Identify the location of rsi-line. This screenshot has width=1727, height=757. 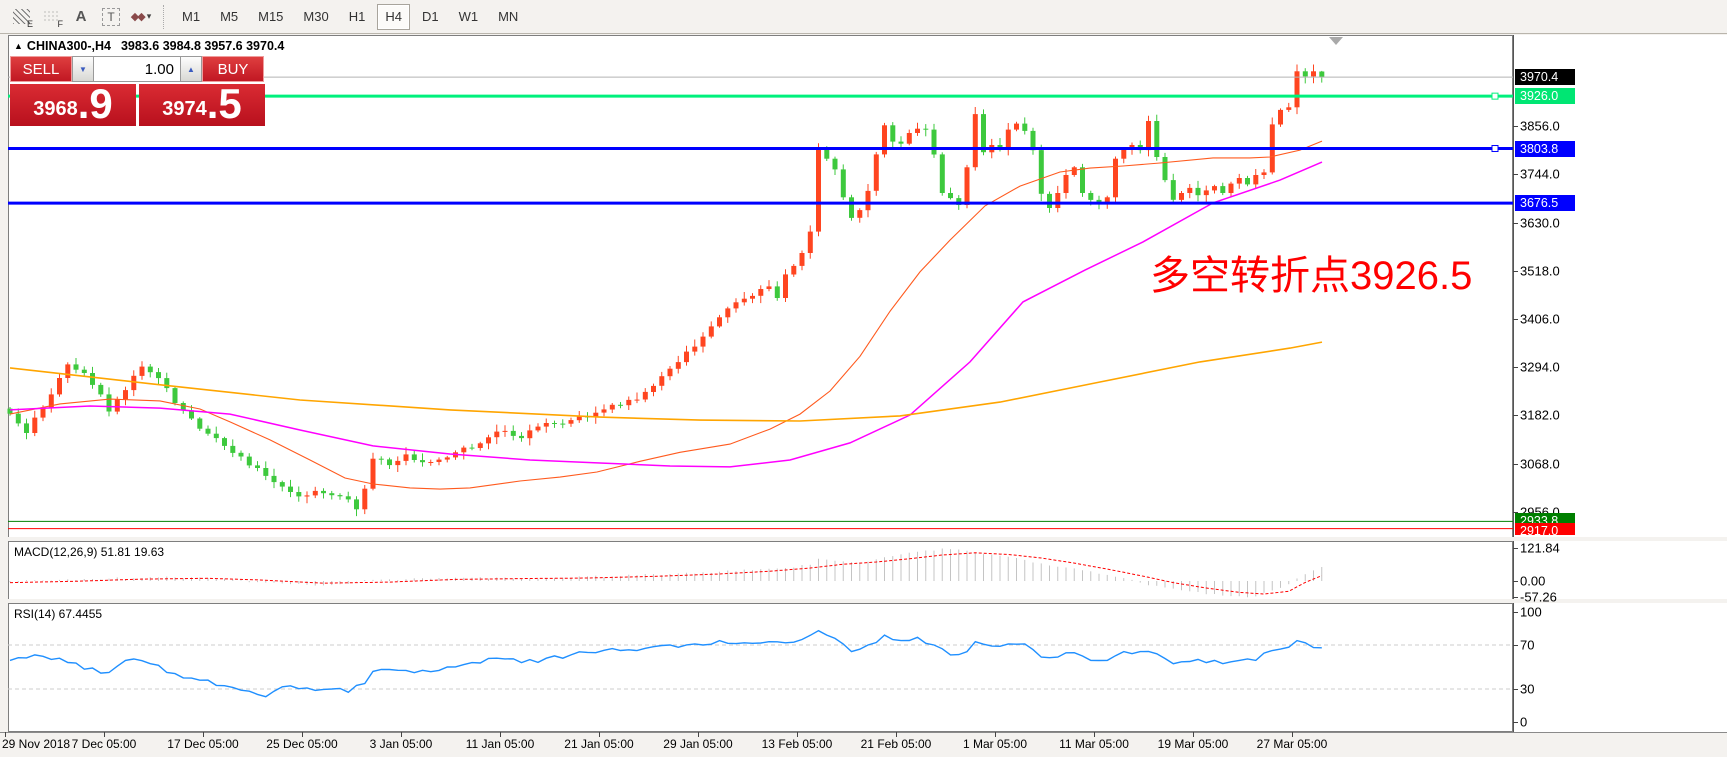
(665, 663).